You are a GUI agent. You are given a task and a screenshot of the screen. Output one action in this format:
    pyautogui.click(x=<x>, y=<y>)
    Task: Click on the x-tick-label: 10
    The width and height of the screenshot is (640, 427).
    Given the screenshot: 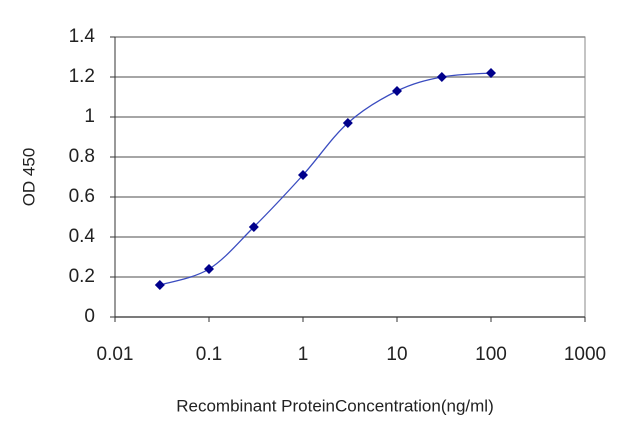 What is the action you would take?
    pyautogui.click(x=396, y=354)
    